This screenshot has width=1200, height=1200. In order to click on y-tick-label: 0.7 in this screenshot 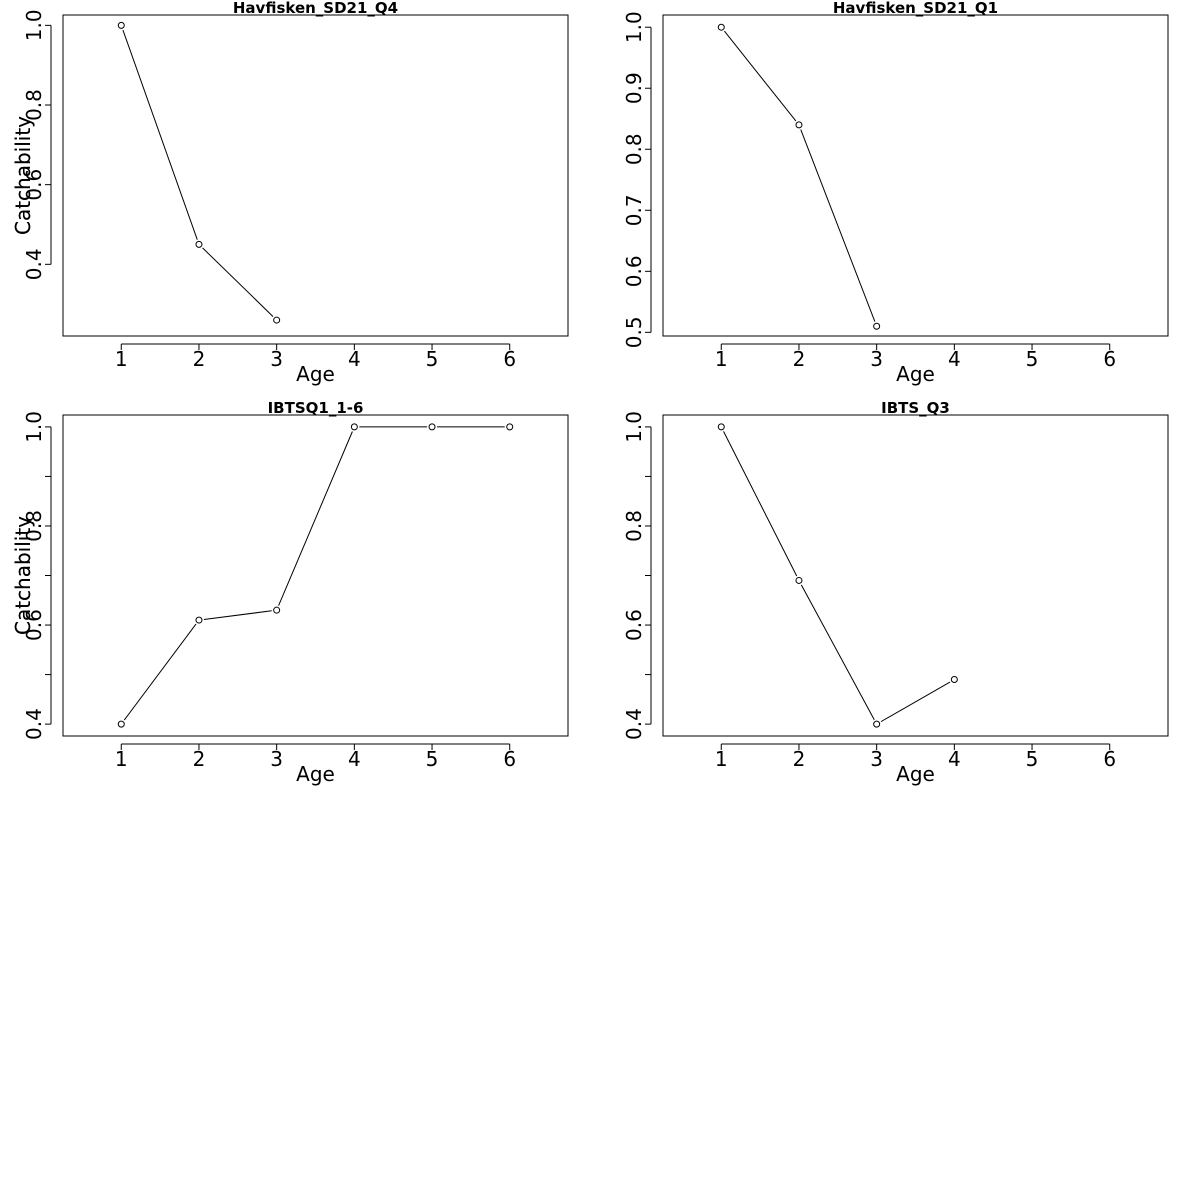, I will do `click(634, 210)`.